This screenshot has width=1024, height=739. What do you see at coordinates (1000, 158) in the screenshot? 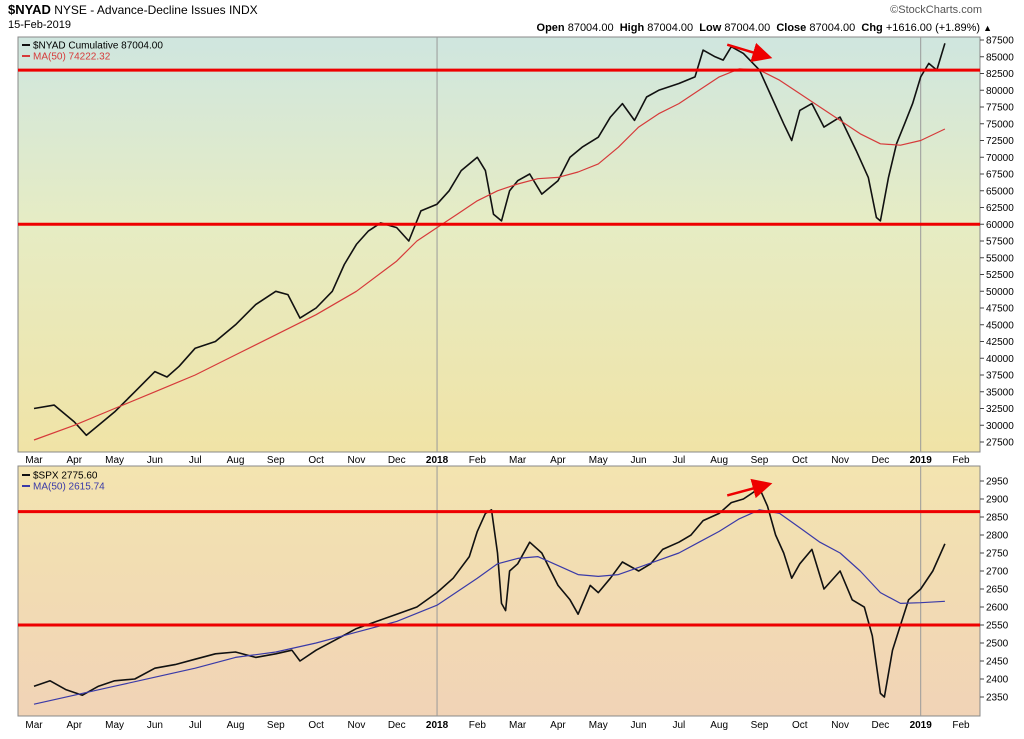
I see `y-tick-label: 70000` at bounding box center [1000, 158].